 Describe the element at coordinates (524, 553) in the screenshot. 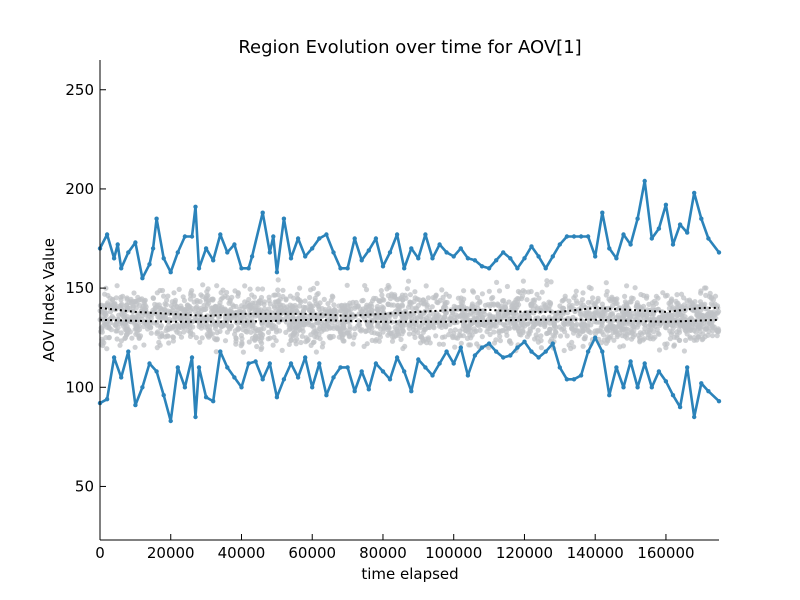

I see `x-tick-label: 120000` at that location.